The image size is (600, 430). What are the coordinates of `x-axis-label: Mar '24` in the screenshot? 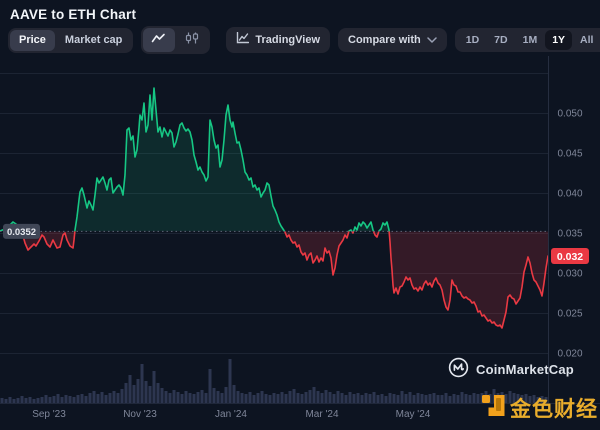 It's located at (321, 414).